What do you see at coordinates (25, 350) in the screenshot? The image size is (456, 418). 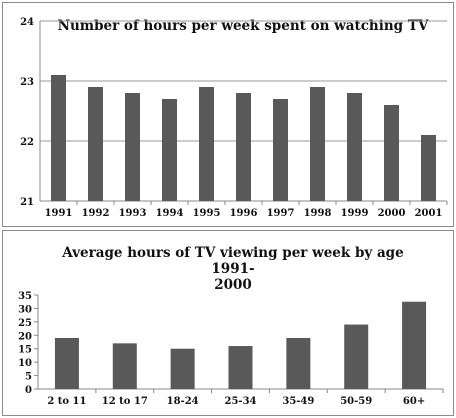 I see `y-tick-label: 15` at bounding box center [25, 350].